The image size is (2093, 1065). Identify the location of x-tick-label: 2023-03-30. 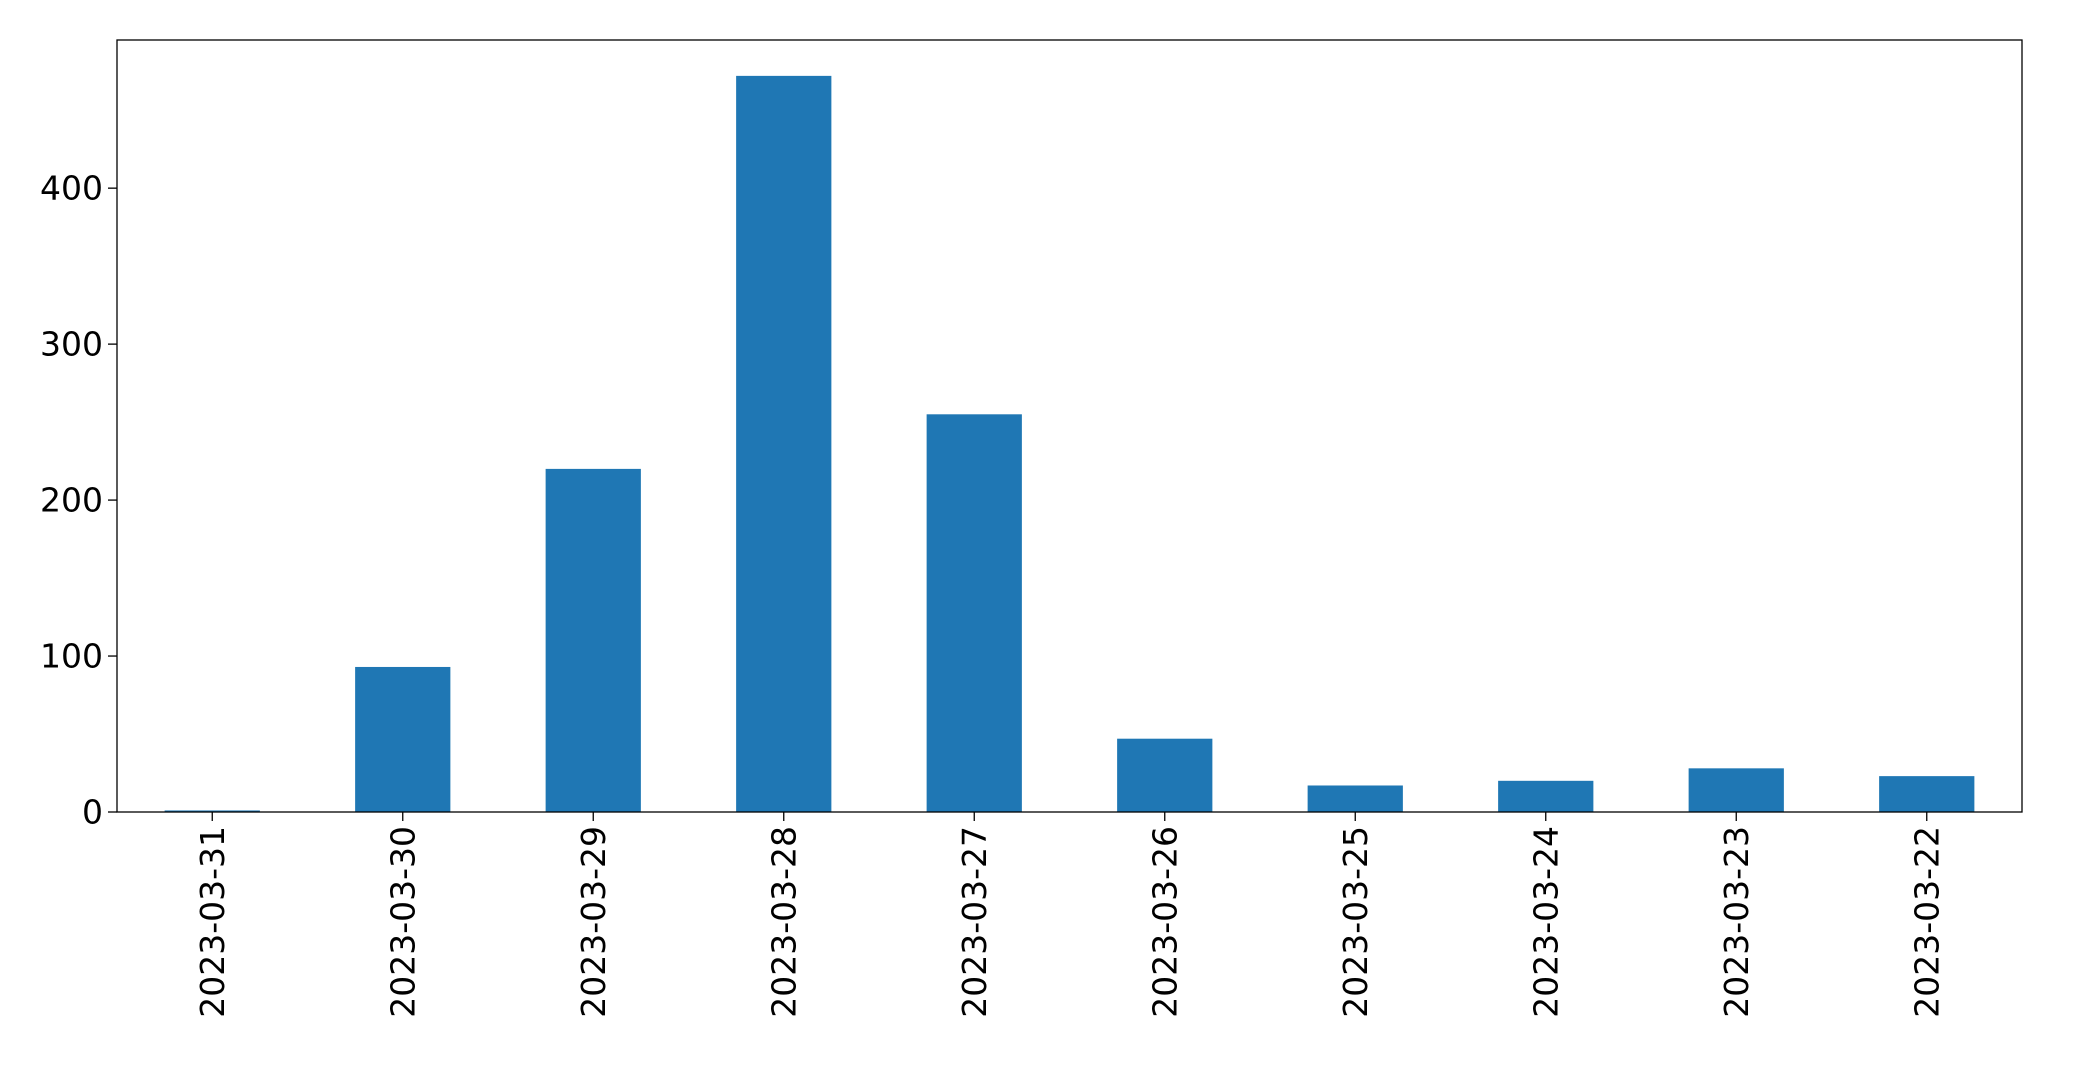
(402, 922).